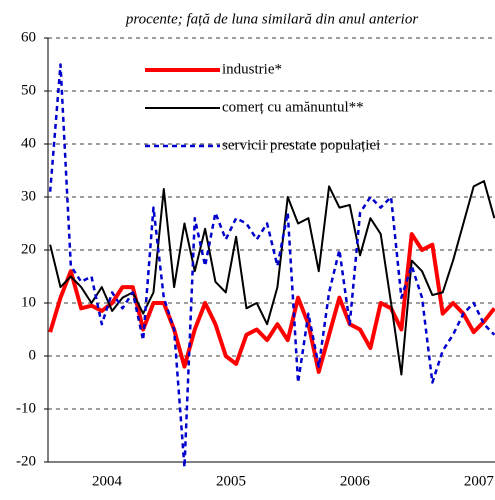 This screenshot has height=500, width=495. I want to click on x-tick-label: 2006, so click(355, 481).